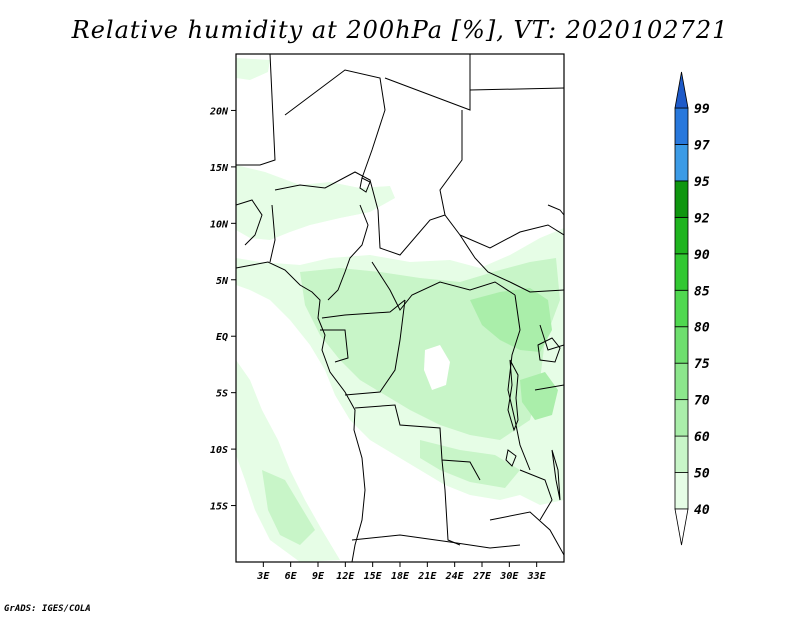 Image resolution: width=800 pixels, height=618 pixels. I want to click on lat-tick-label: 20N, so click(219, 111).